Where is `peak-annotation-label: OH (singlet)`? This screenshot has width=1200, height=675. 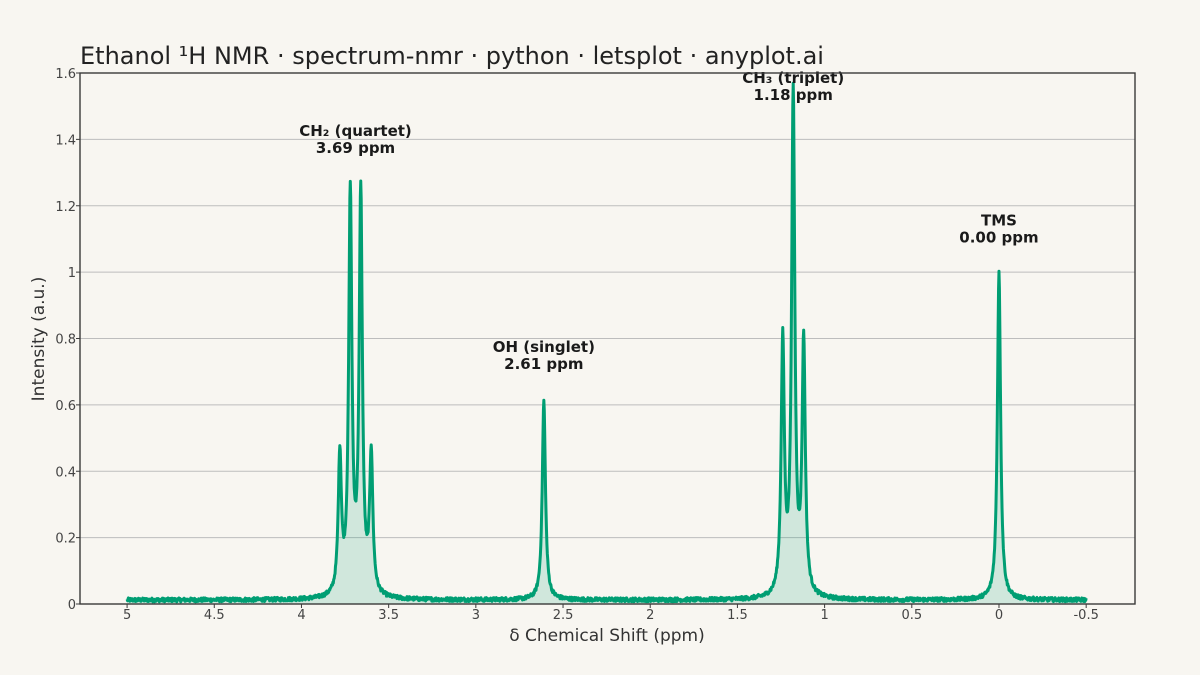 peak-annotation-label: OH (singlet) is located at coordinates (544, 347).